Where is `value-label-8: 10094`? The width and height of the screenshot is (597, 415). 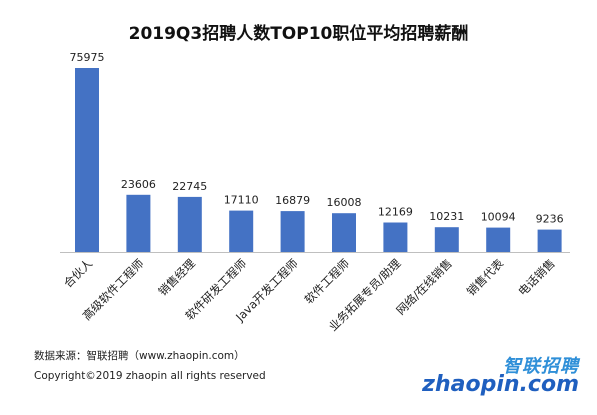
value-label-8: 10094 is located at coordinates (498, 217).